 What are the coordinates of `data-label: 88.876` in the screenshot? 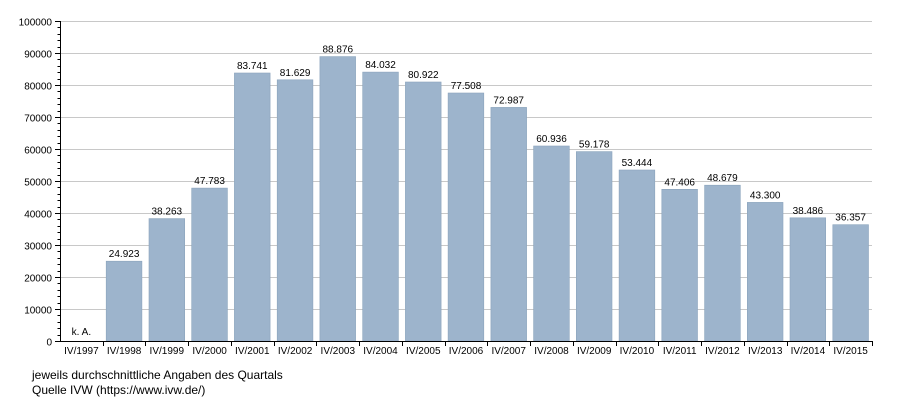 It's located at (338, 50).